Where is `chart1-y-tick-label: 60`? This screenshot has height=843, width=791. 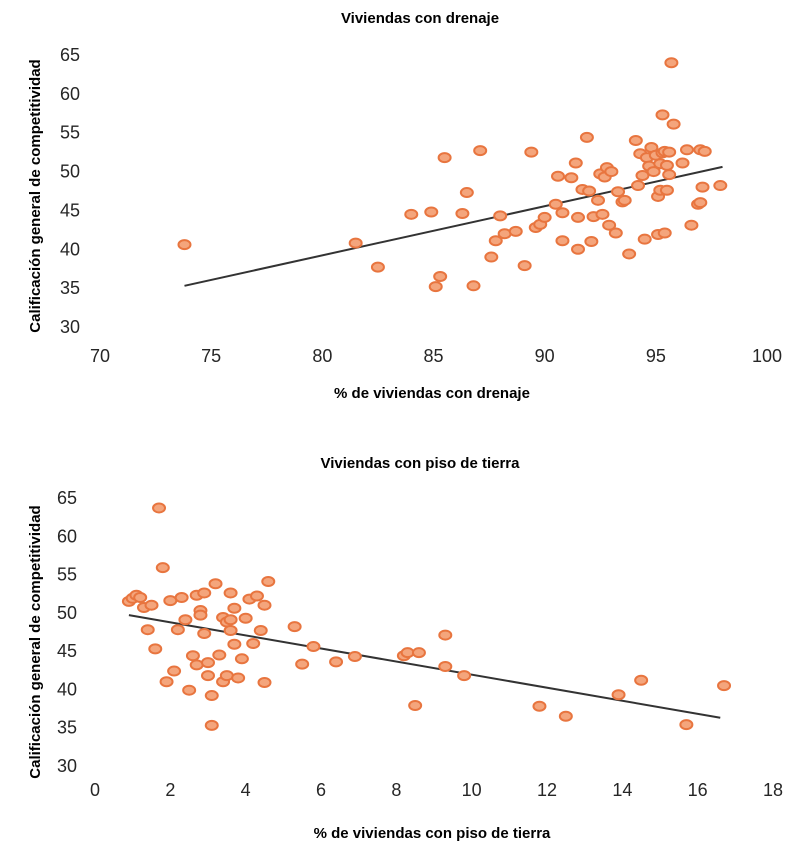
chart1-y-tick-label: 60 is located at coordinates (70, 94).